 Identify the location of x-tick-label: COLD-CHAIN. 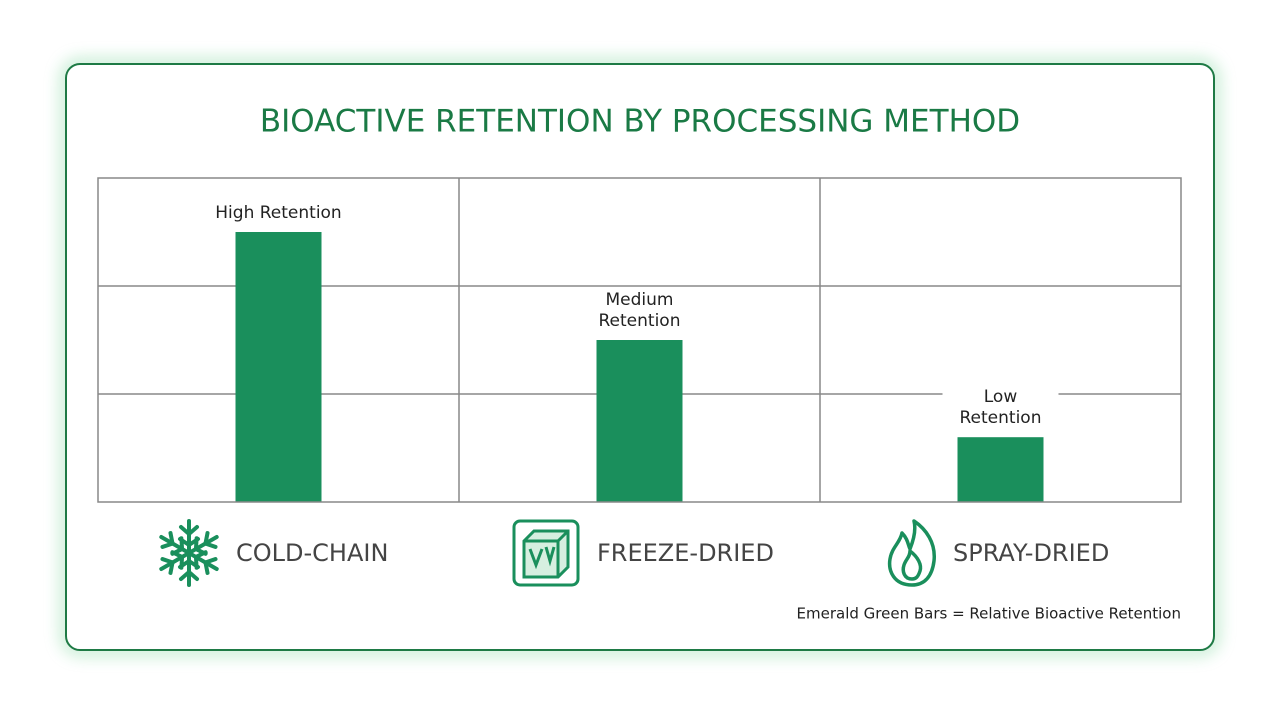
(312, 553).